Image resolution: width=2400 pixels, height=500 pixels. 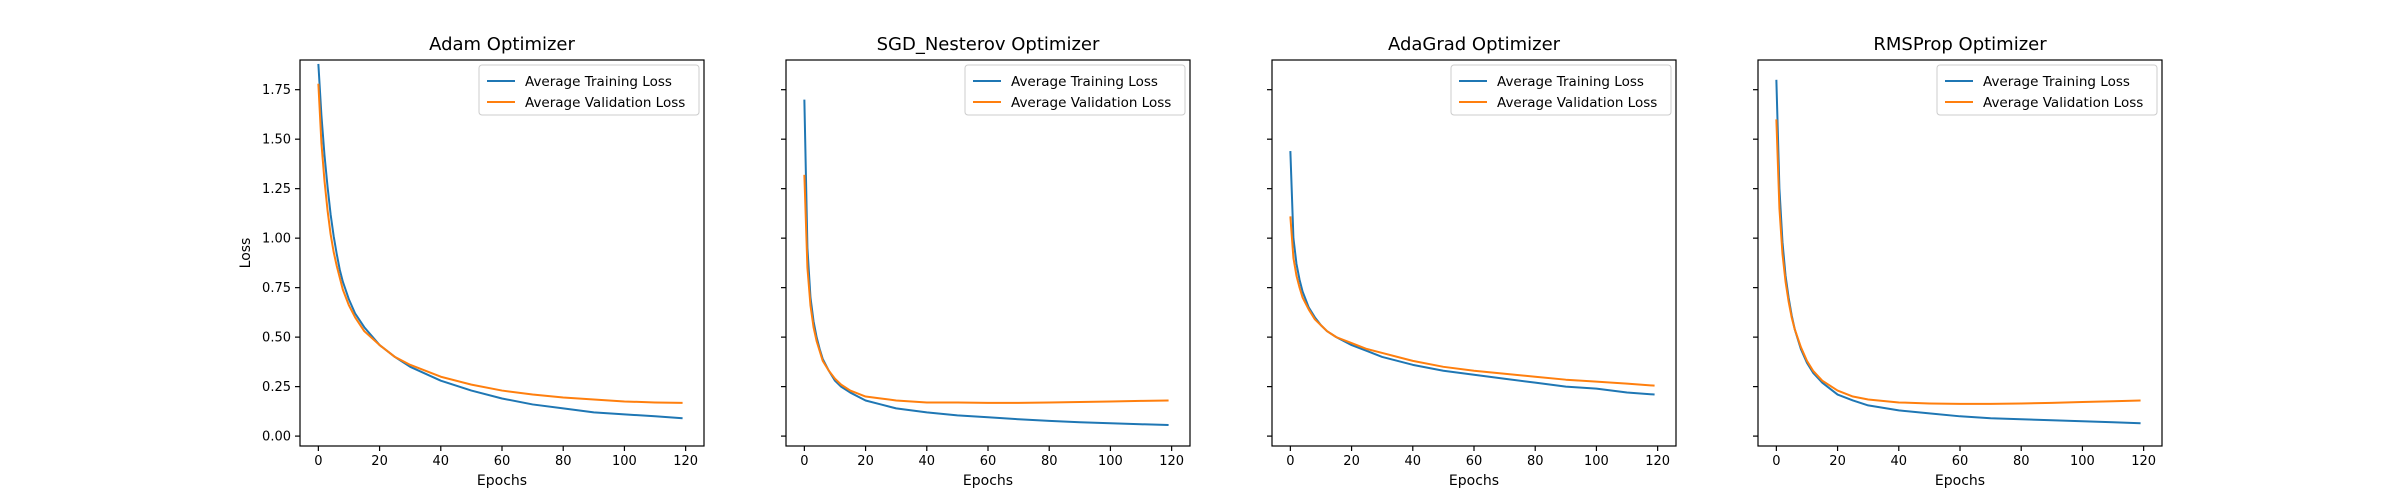 I want to click on y-tick-label: 1.50, so click(x=276, y=140).